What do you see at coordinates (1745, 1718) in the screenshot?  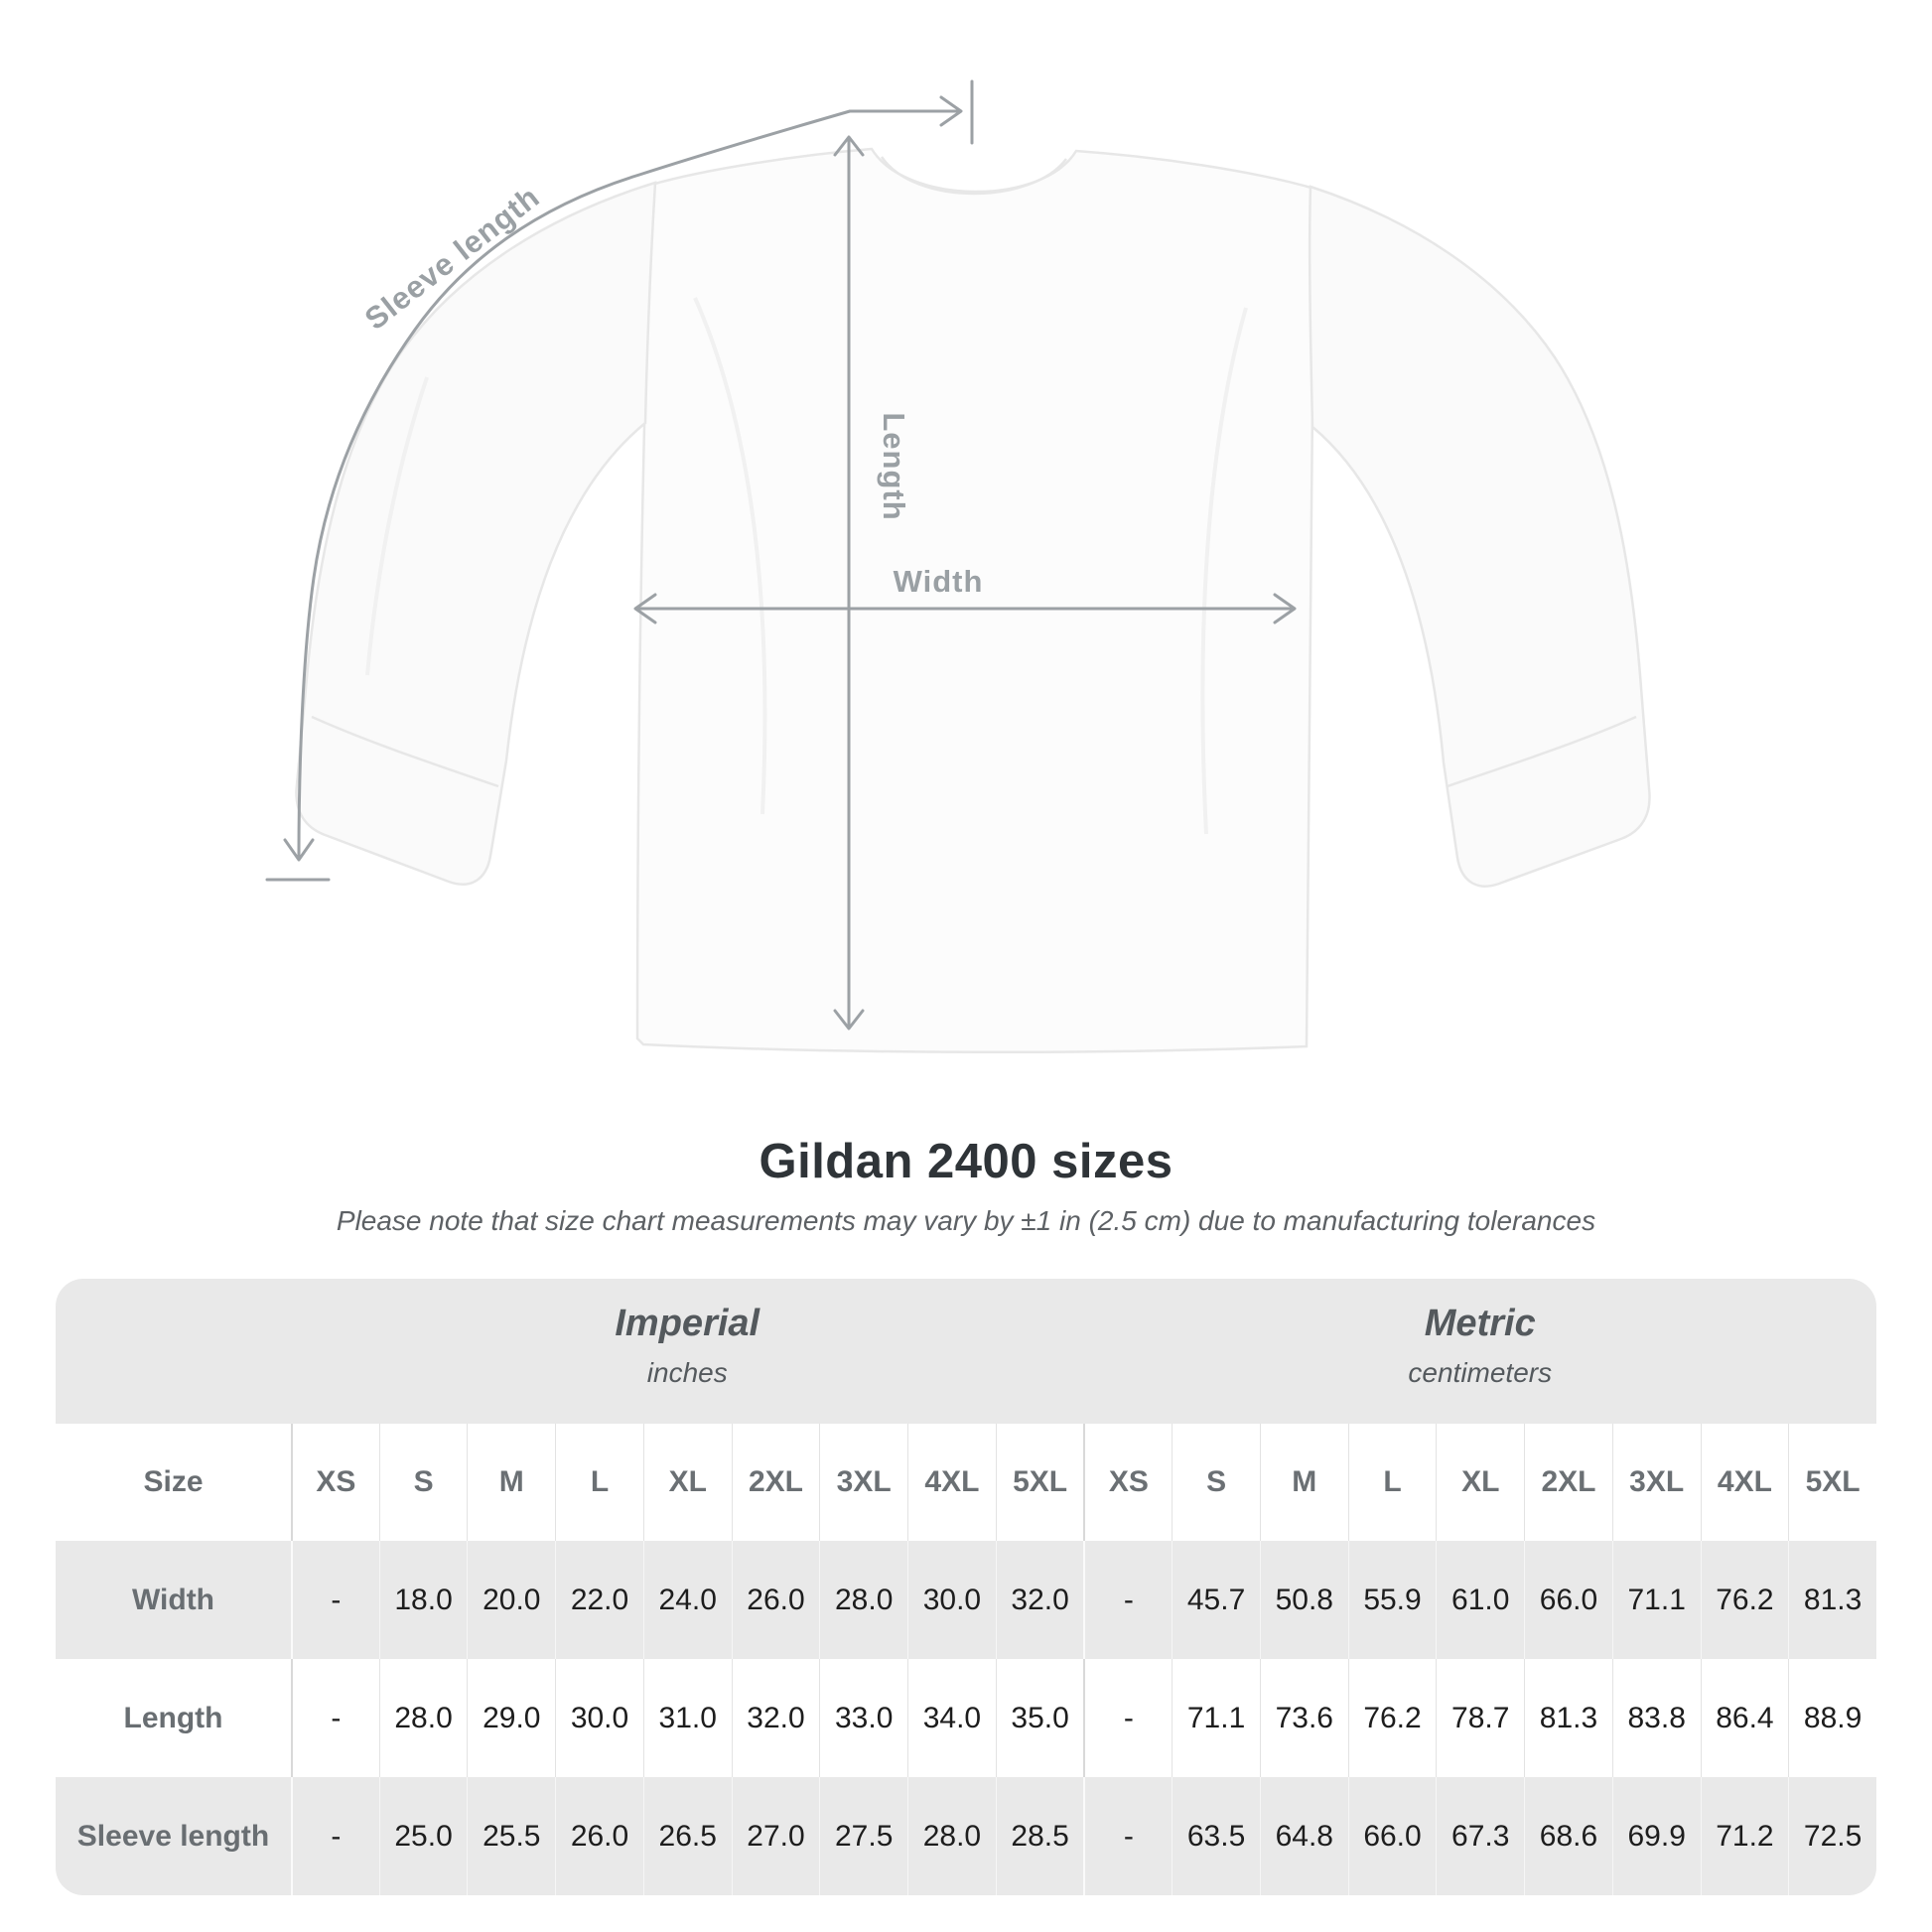 I see `value-cell: 86.4` at bounding box center [1745, 1718].